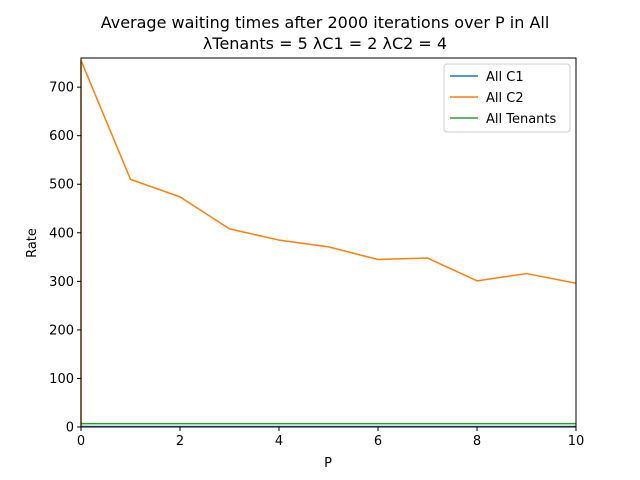 The image size is (640, 480). I want to click on legend-box, so click(507, 98).